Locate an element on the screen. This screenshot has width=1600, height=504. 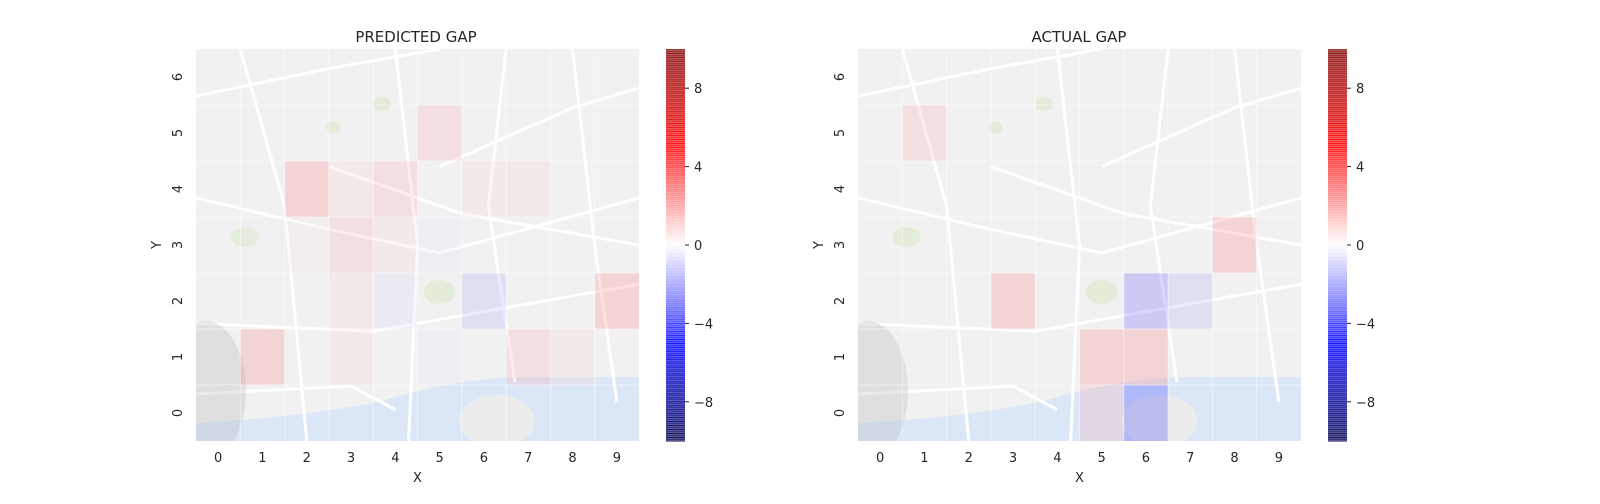
x-tick-label: 7 is located at coordinates (528, 458).